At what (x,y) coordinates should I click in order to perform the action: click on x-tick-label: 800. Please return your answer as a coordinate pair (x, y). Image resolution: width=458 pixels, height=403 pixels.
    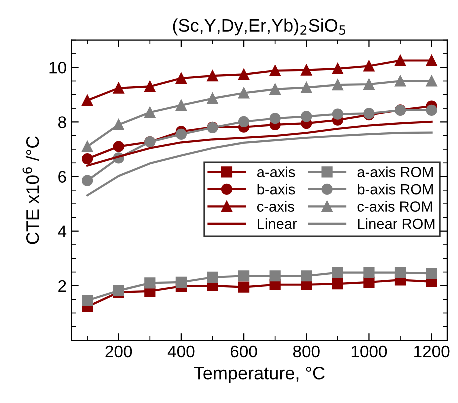
    Looking at the image, I should click on (306, 352).